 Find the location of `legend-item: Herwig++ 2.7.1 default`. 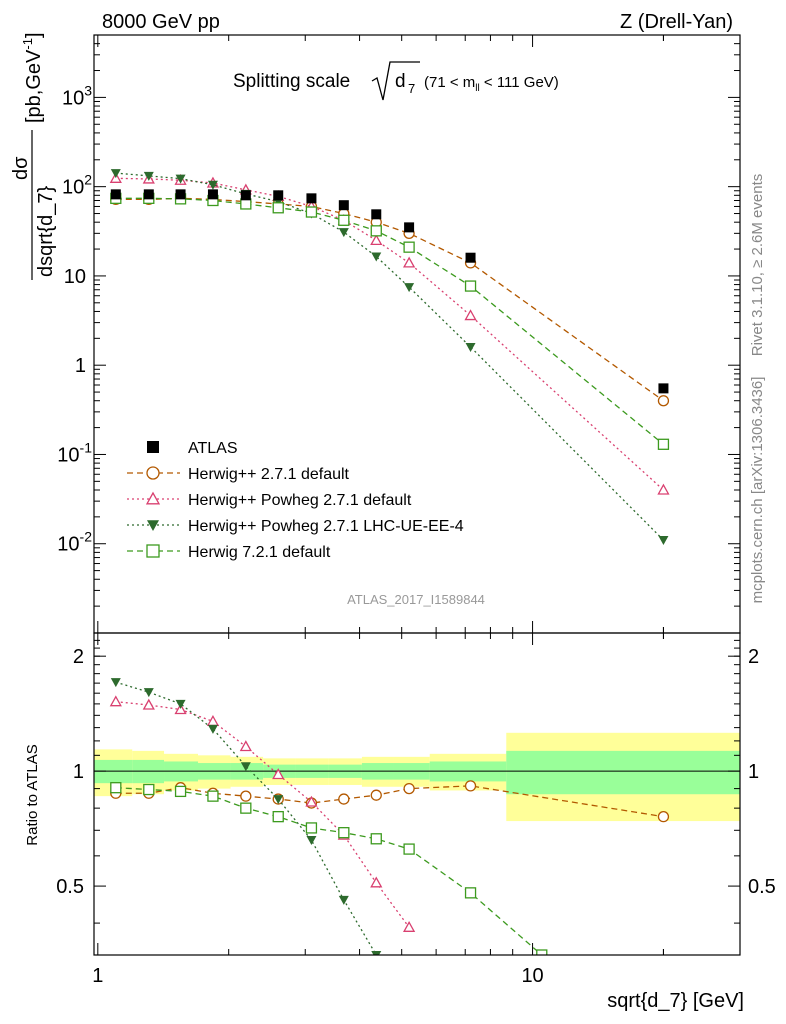

legend-item: Herwig++ 2.7.1 default is located at coordinates (238, 474).